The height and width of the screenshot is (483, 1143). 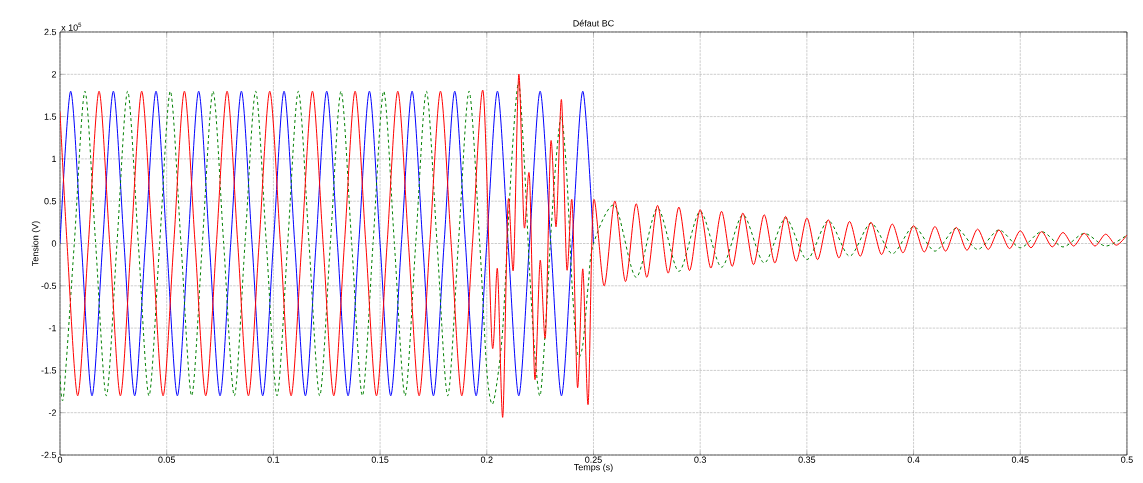 I want to click on chart-title: Défaut BC, so click(x=593, y=23).